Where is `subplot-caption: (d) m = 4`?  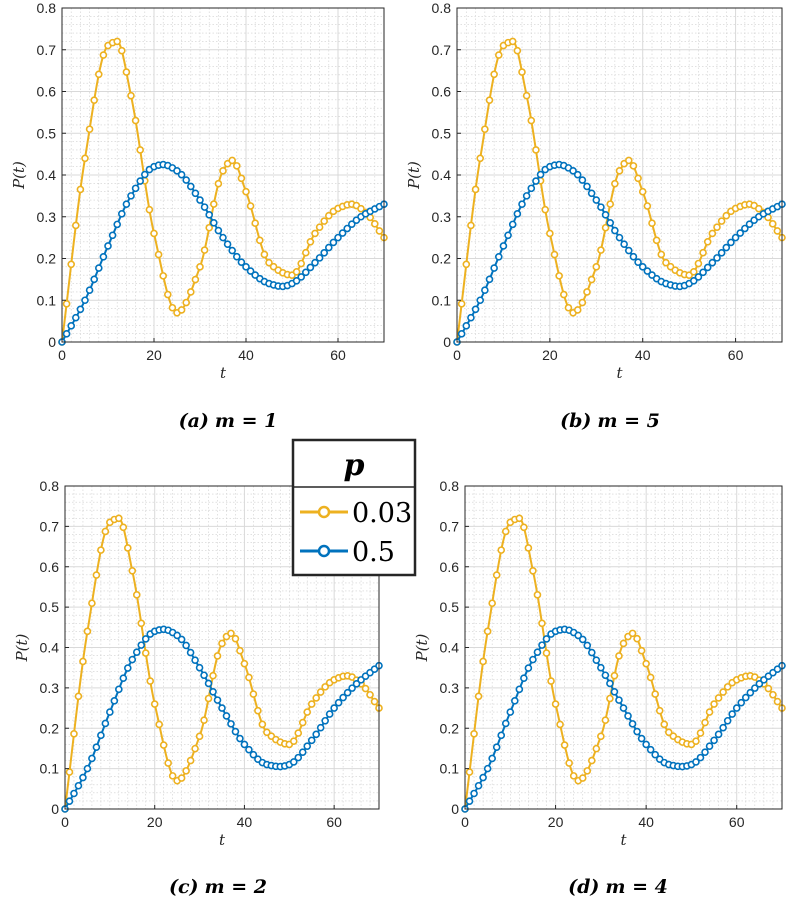 subplot-caption: (d) m = 4 is located at coordinates (618, 887).